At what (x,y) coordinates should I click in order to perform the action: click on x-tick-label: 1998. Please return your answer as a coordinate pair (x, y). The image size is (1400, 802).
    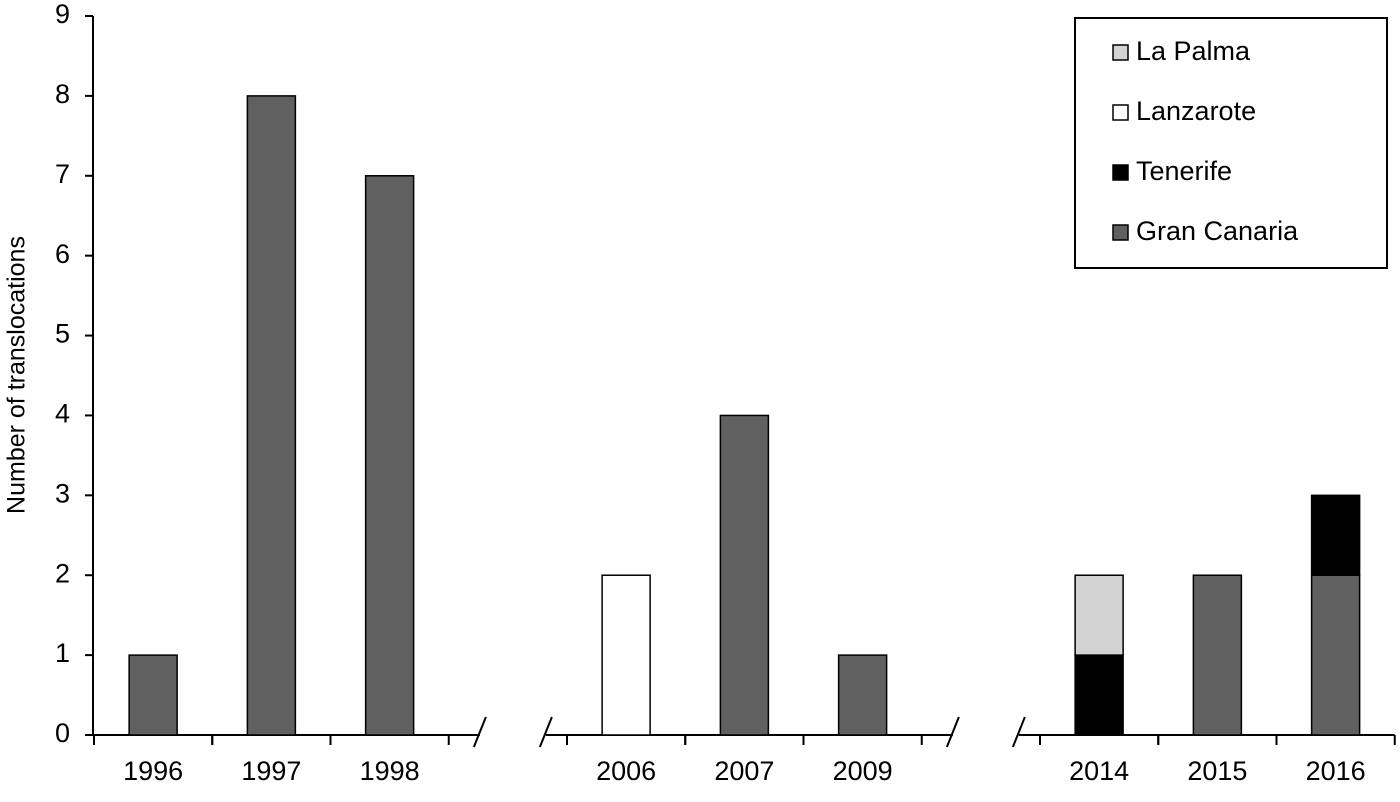
    Looking at the image, I should click on (390, 771).